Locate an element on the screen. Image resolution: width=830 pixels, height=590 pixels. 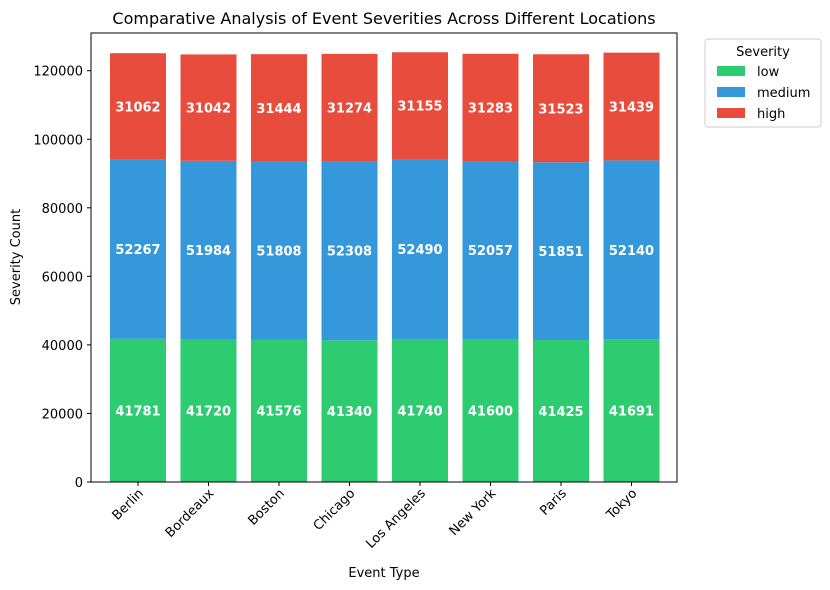
bar-value-label: 41740 is located at coordinates (419, 411).